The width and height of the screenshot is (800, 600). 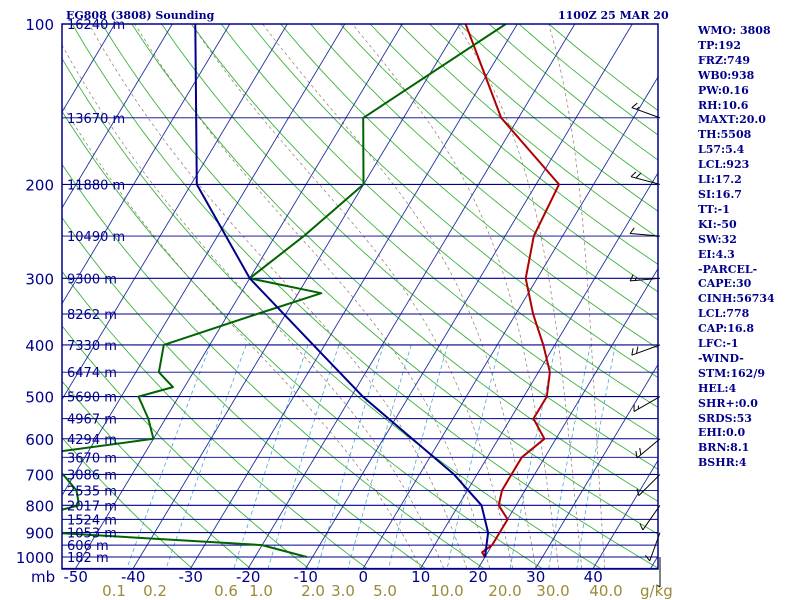 What do you see at coordinates (535, 577) in the screenshot?
I see `temperature-tick-label: 30` at bounding box center [535, 577].